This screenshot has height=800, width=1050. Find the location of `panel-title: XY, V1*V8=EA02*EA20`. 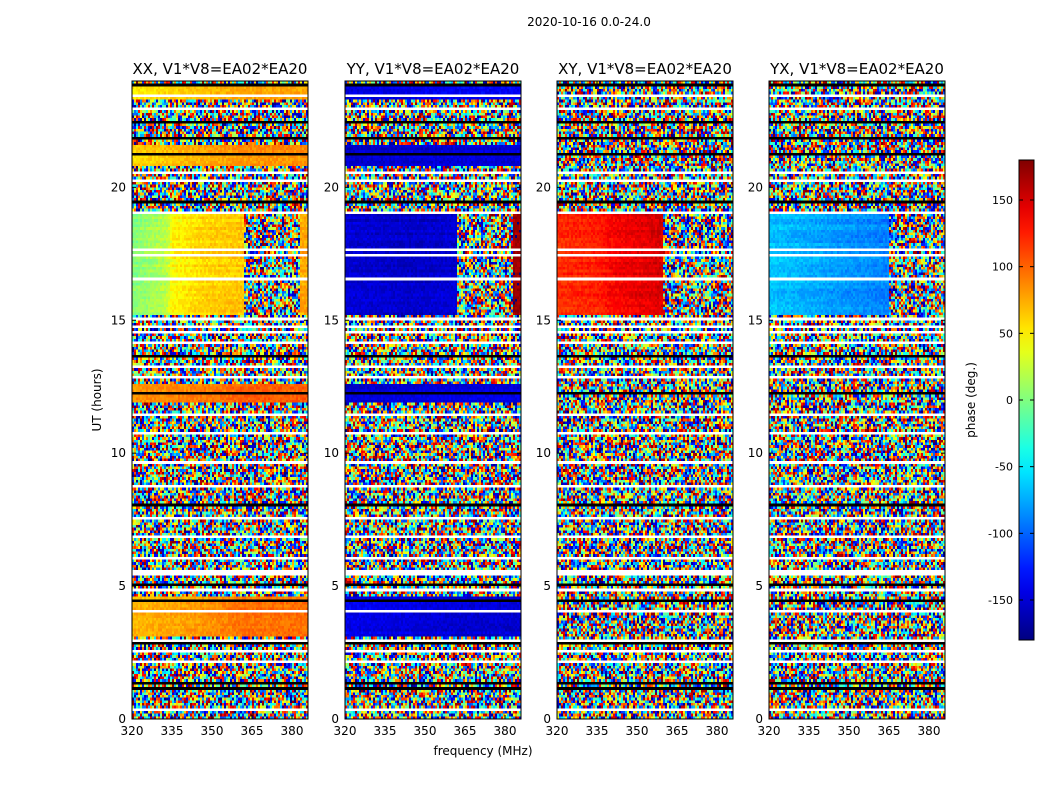

panel-title: XY, V1*V8=EA02*EA20 is located at coordinates (645, 69).